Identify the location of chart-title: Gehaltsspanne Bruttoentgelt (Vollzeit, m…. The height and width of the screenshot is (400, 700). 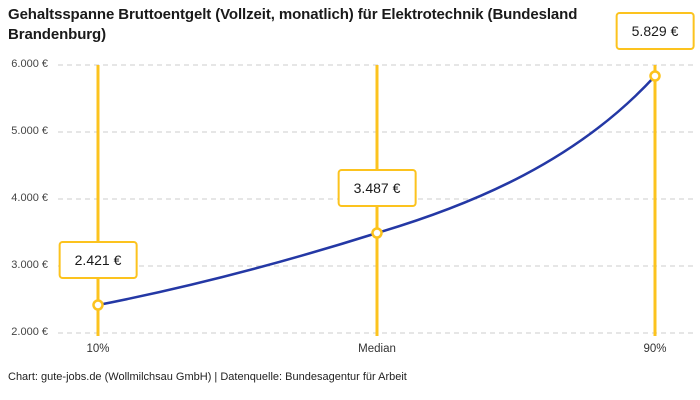
(293, 24).